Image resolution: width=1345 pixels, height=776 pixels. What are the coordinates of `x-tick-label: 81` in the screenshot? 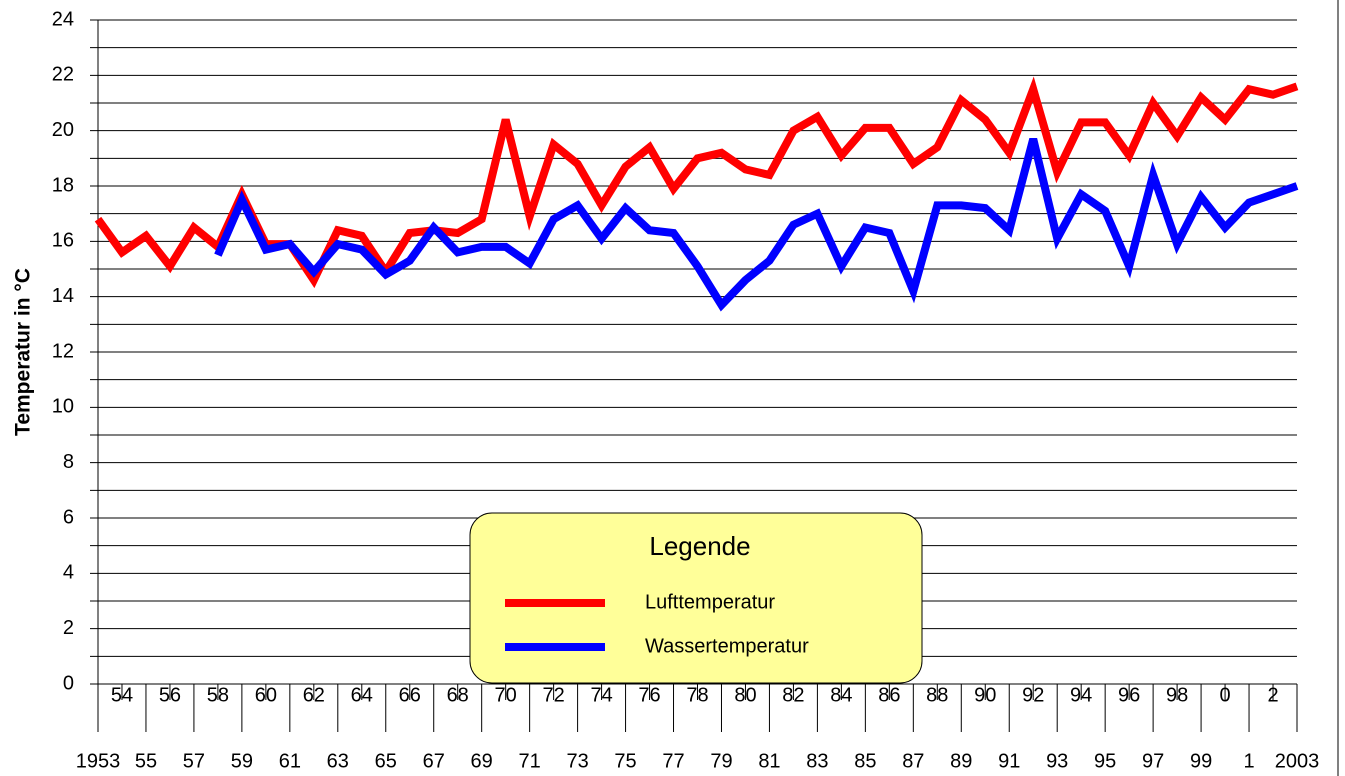 It's located at (769, 761).